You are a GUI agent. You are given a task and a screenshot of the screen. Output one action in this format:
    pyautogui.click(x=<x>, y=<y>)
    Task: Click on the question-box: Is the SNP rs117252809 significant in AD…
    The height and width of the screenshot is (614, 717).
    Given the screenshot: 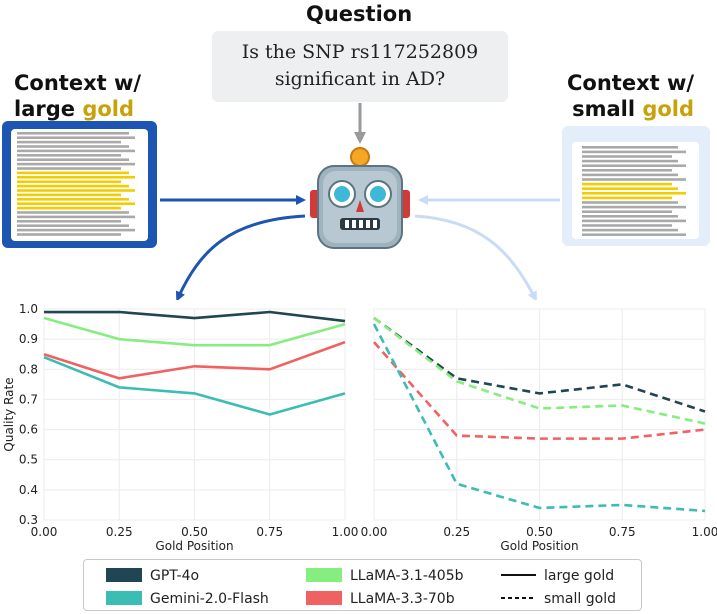 What is the action you would take?
    pyautogui.click(x=360, y=66)
    